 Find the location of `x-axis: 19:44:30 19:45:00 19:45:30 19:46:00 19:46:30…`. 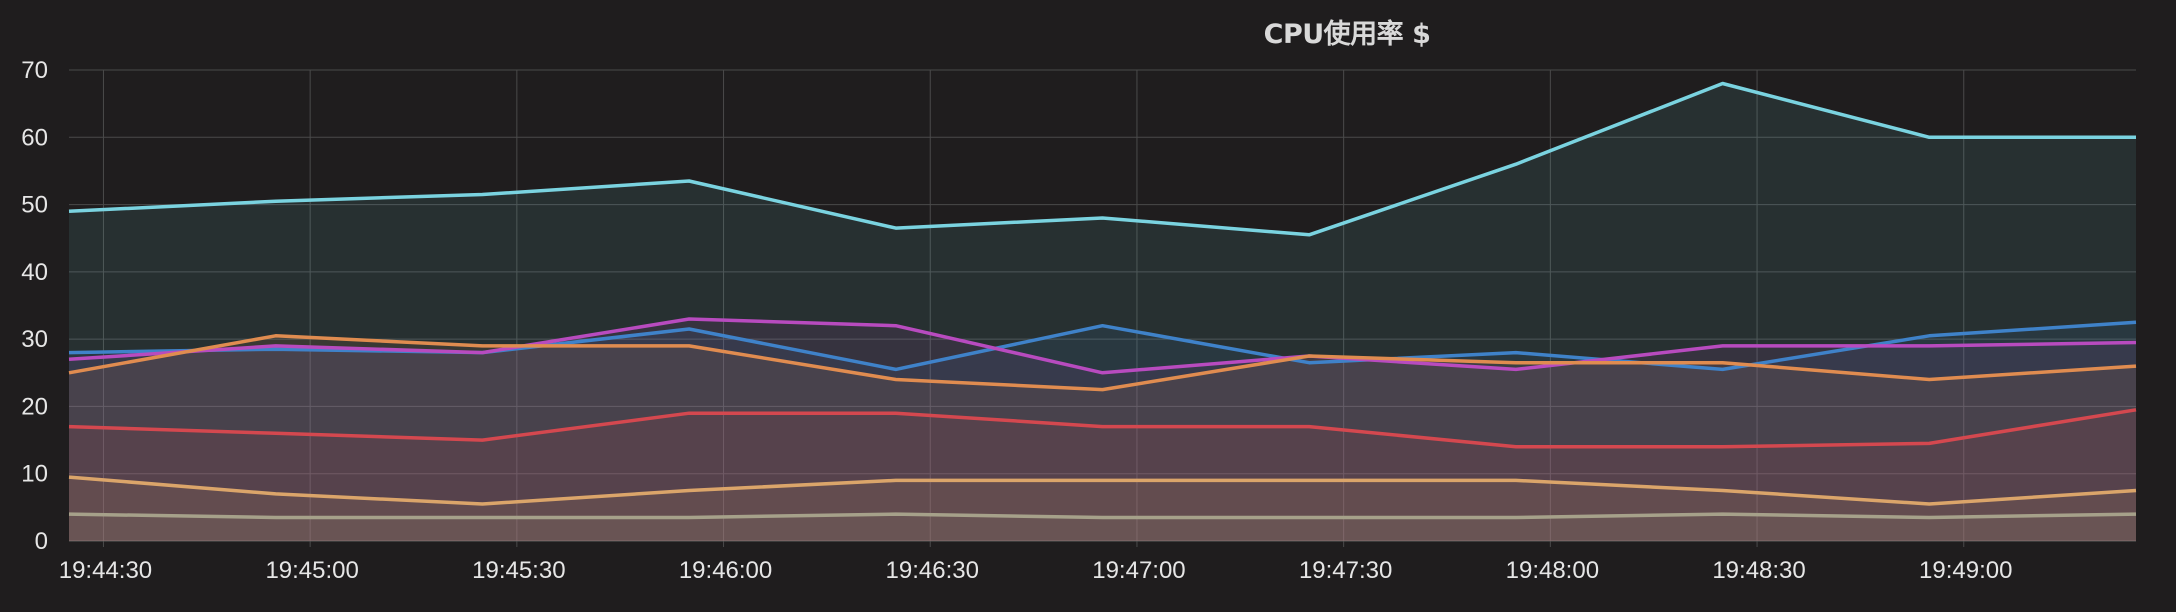

x-axis: 19:44:30 19:45:00 19:45:30 19:46:00 19:46:30… is located at coordinates (1036, 570).